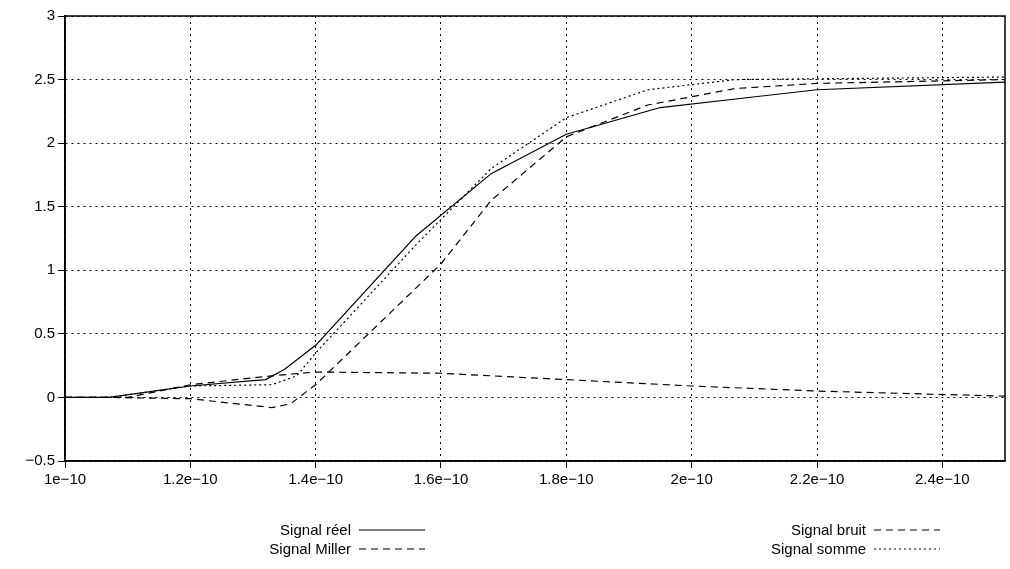  What do you see at coordinates (44, 205) in the screenshot?
I see `y-tick-label: 1.5` at bounding box center [44, 205].